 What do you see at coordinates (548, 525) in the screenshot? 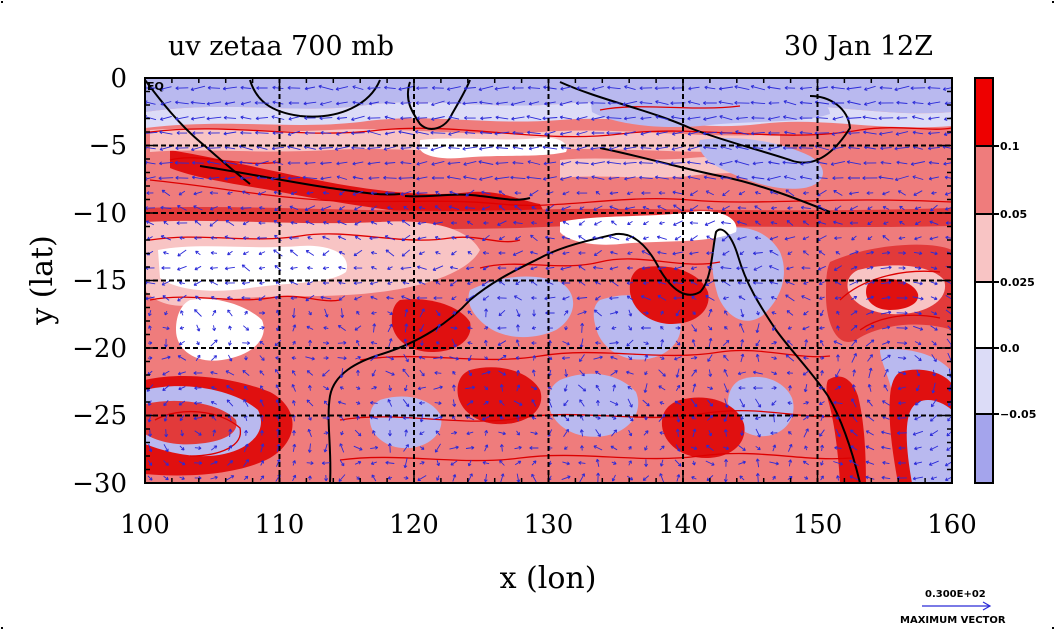
I see `x-tick-labels: 100 110 120 130 140 150 160` at bounding box center [548, 525].